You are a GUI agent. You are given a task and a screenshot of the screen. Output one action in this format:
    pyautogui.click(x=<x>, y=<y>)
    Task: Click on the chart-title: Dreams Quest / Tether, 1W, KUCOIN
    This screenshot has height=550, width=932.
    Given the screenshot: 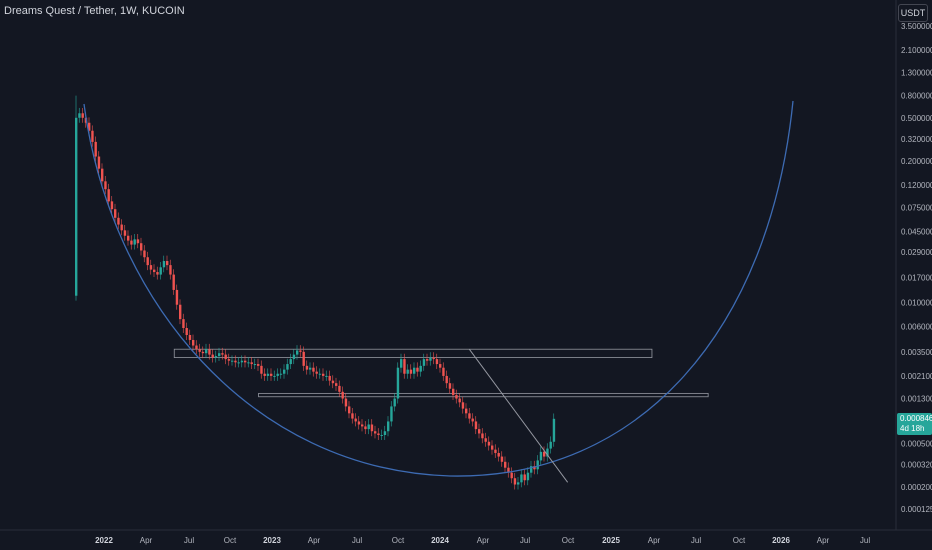 What is the action you would take?
    pyautogui.click(x=94, y=11)
    